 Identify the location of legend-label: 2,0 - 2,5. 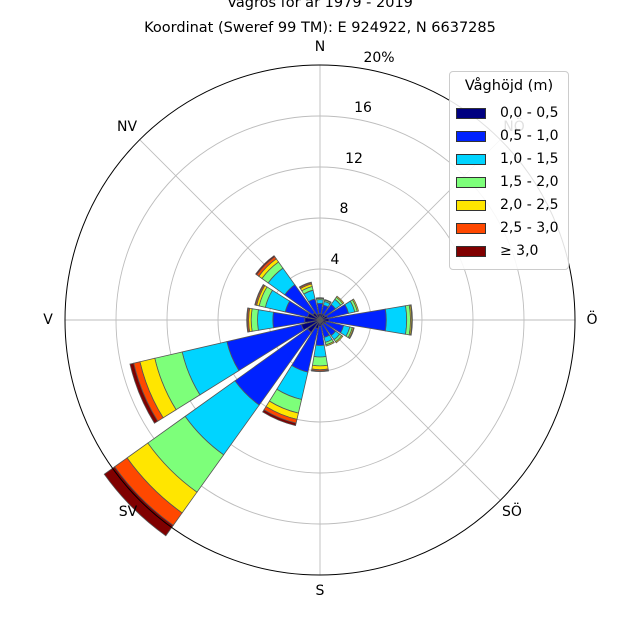
(529, 205).